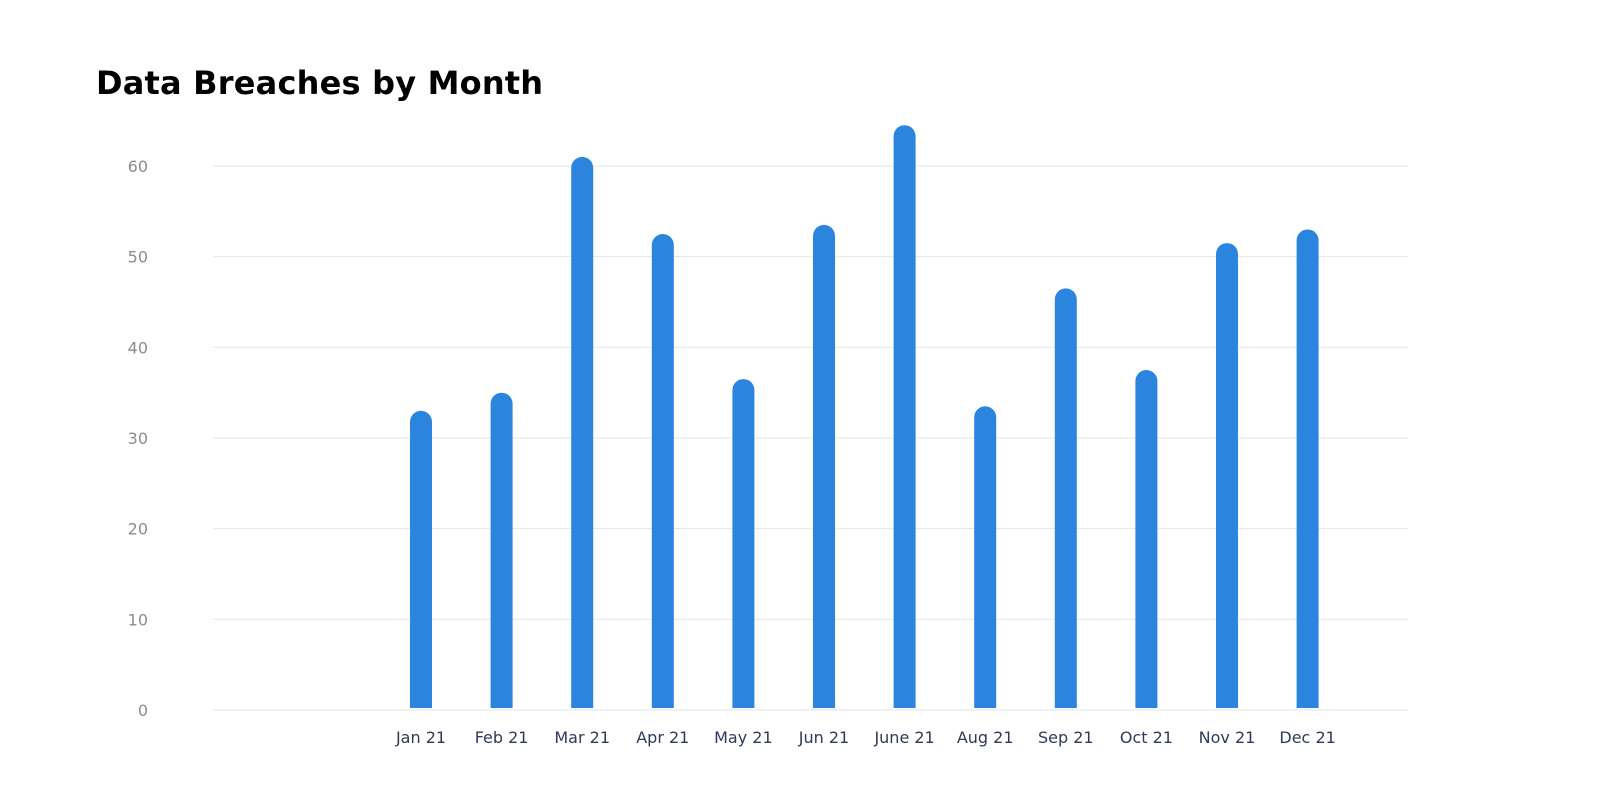  Describe the element at coordinates (823, 737) in the screenshot. I see `x-tick-label: Jun 21` at that location.